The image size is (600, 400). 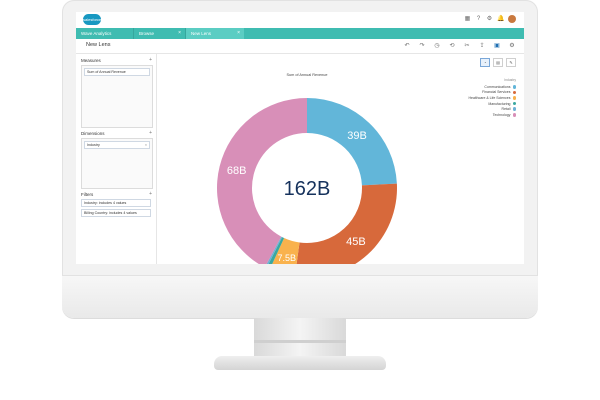 I want to click on filter-pill: Billing Country: includes 4 values, so click(x=116, y=213).